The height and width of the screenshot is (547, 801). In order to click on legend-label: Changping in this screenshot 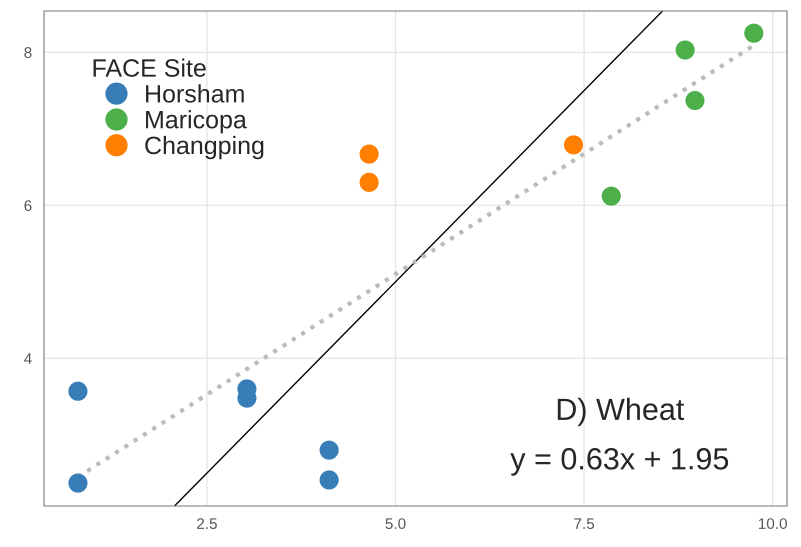, I will do `click(204, 148)`.